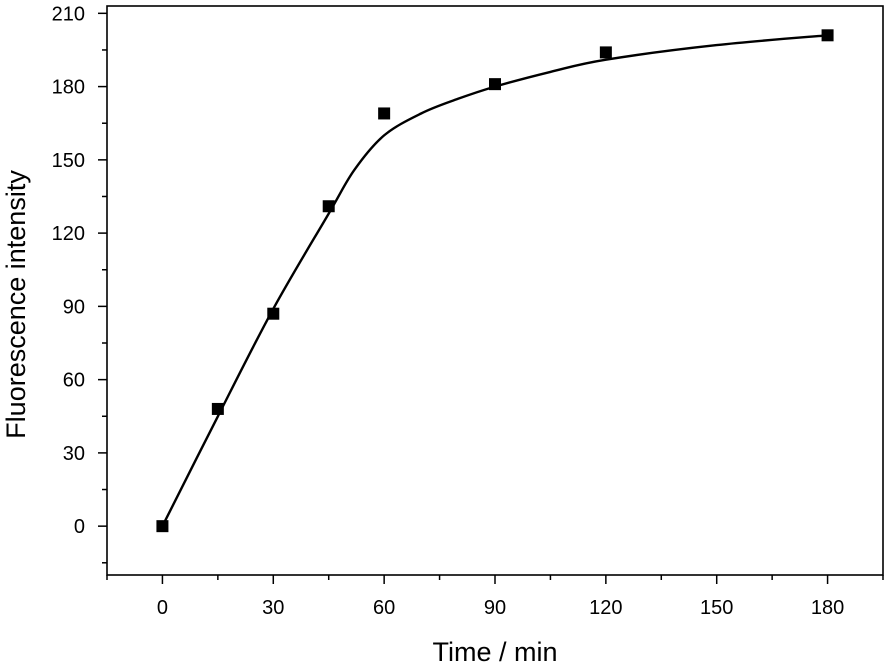  I want to click on x-tick-label: 0, so click(162, 608).